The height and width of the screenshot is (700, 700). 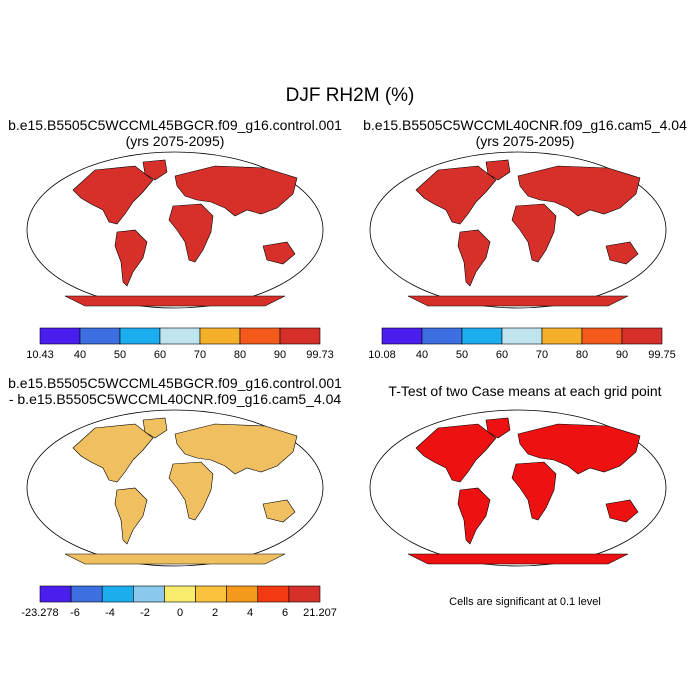 I want to click on panel-4-map, so click(x=518, y=488).